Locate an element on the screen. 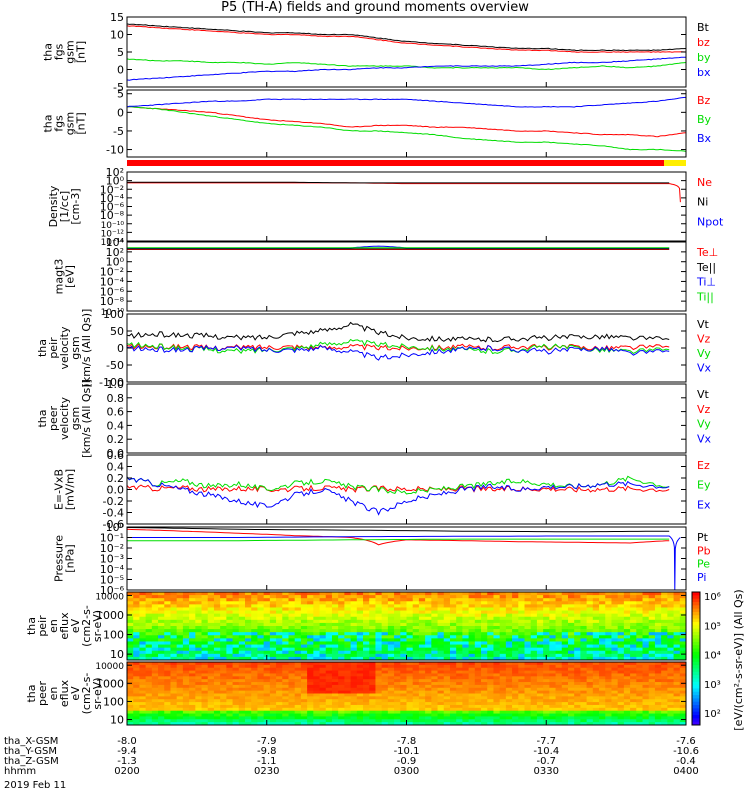 This screenshot has width=750, height=800. x-axis-tick-label: -7.9 is located at coordinates (267, 741).